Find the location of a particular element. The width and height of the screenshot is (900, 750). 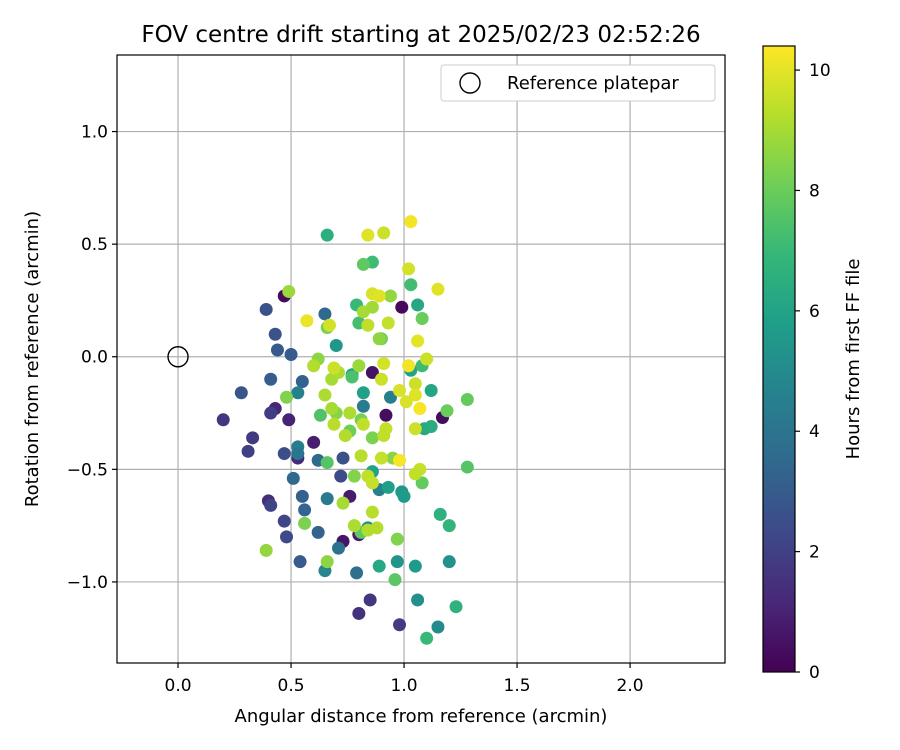

x-tick-label: 0.5 is located at coordinates (291, 686).